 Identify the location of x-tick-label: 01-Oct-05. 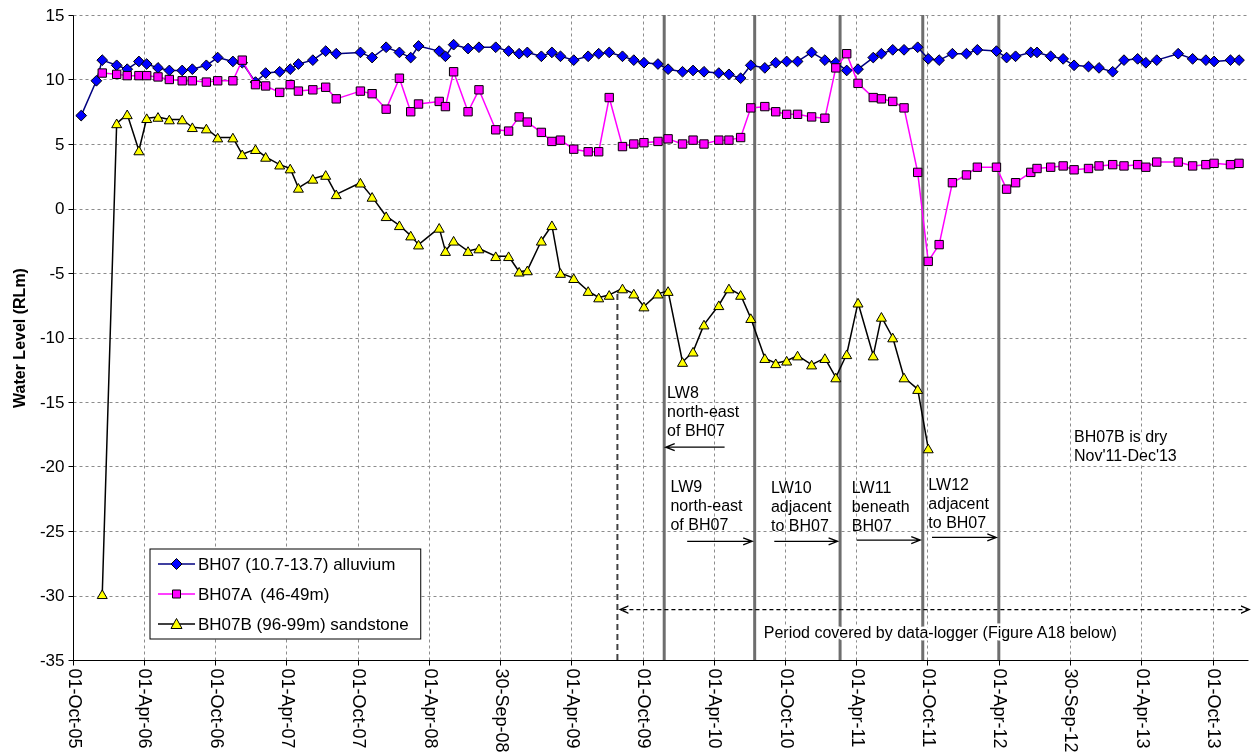
(74, 708).